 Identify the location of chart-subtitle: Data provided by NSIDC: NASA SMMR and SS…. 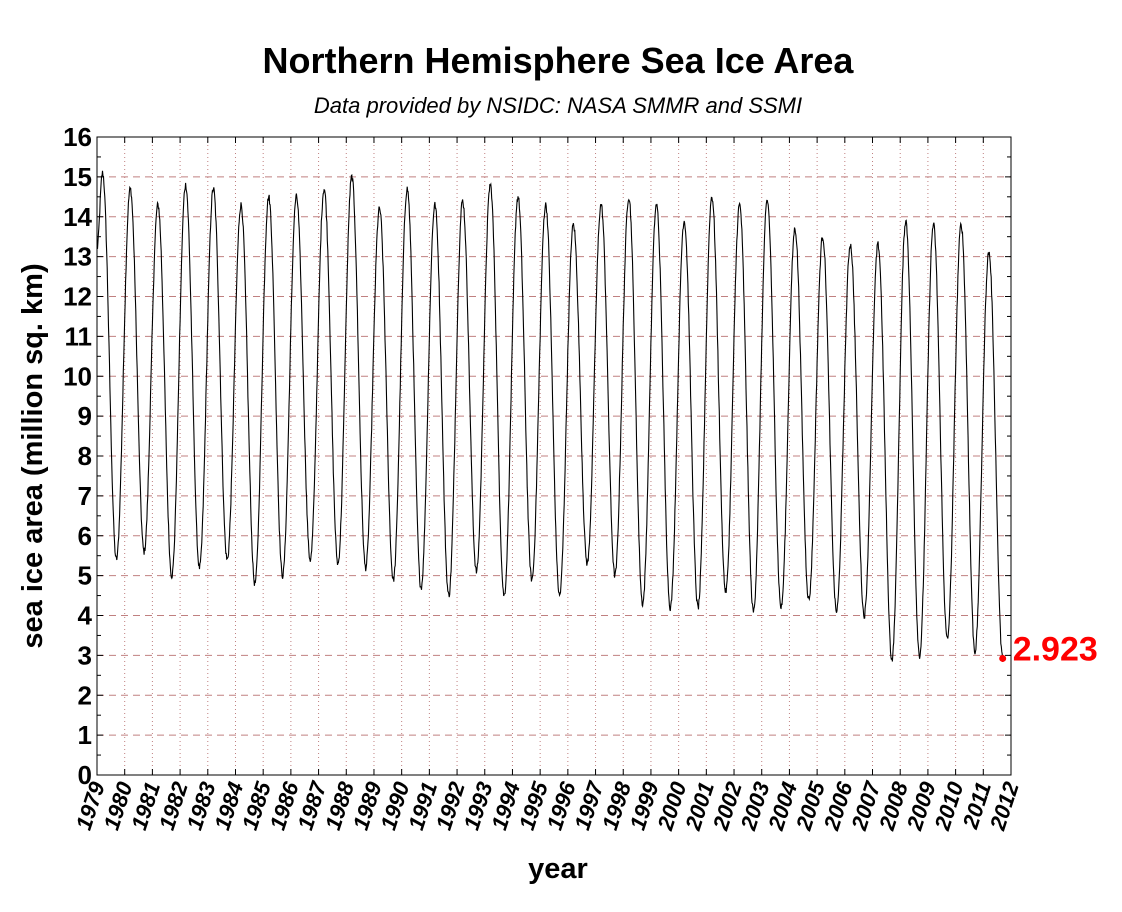
(558, 105).